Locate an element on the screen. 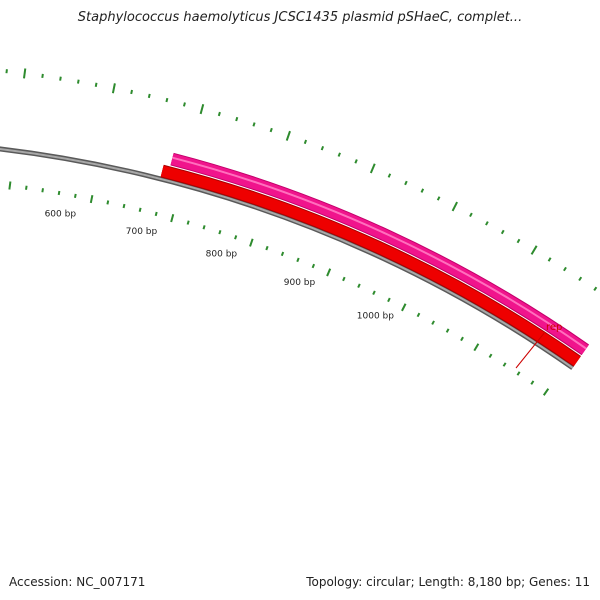 The width and height of the screenshot is (600, 600). scale-label: 800 bp is located at coordinates (222, 255).